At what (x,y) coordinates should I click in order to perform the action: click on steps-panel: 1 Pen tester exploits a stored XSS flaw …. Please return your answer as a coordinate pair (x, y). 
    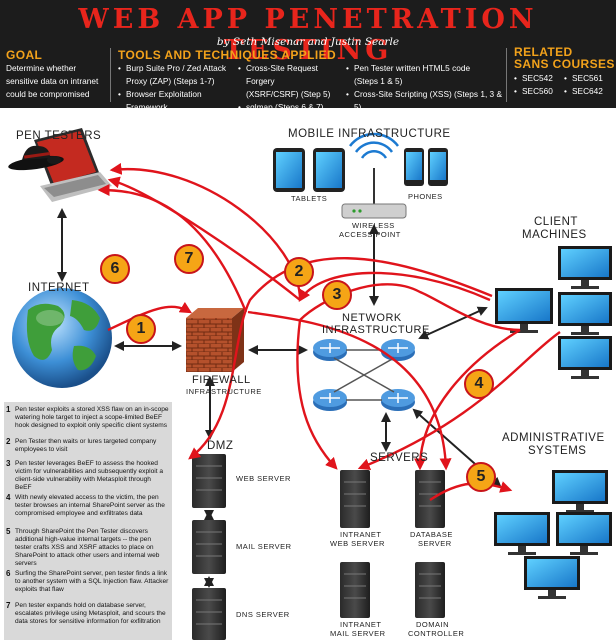
    Looking at the image, I should click on (88, 521).